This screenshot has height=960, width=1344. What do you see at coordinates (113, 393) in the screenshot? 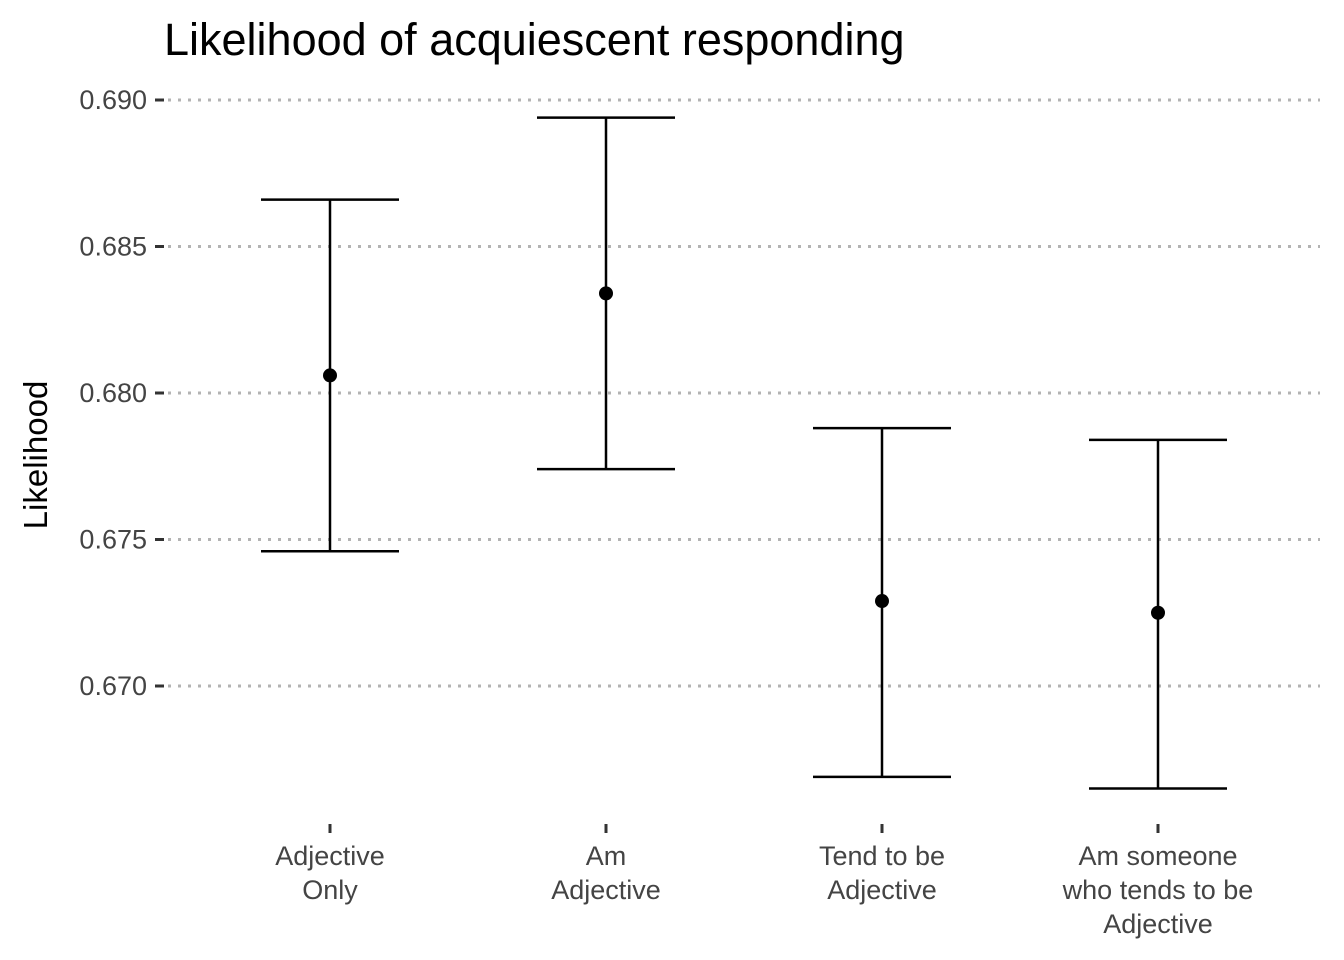
I see `y-tick-label: 0.680` at bounding box center [113, 393].